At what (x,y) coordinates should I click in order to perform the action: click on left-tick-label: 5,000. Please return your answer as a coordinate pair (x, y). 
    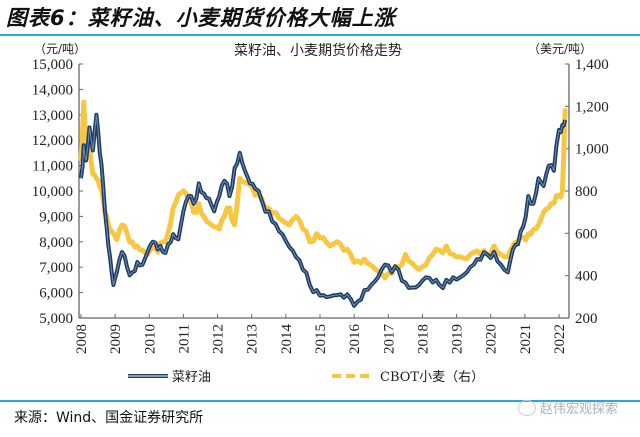
    Looking at the image, I should click on (56, 319).